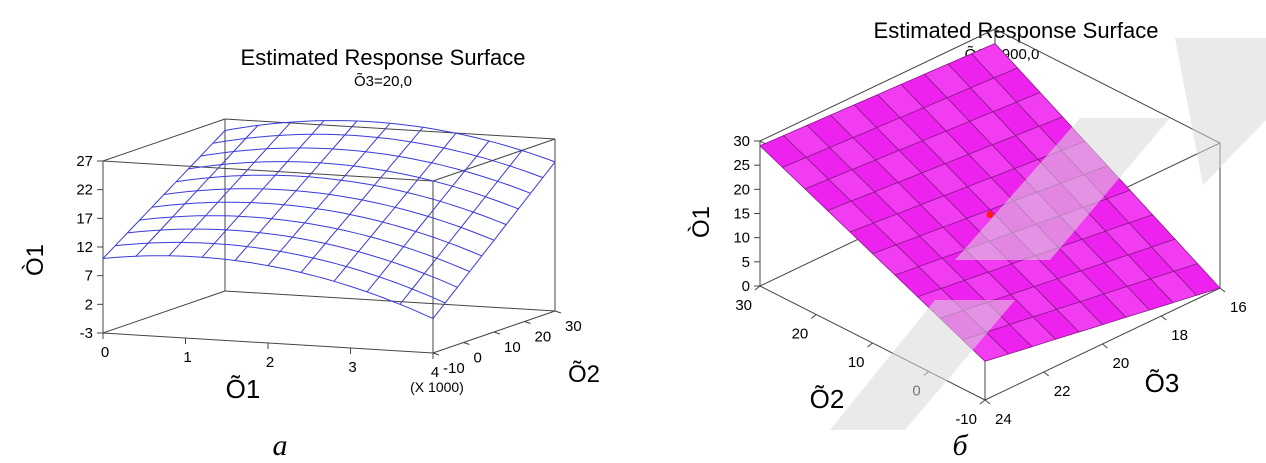 The height and width of the screenshot is (463, 1266). What do you see at coordinates (84, 247) in the screenshot?
I see `chart-a-z-tick-label: 12` at bounding box center [84, 247].